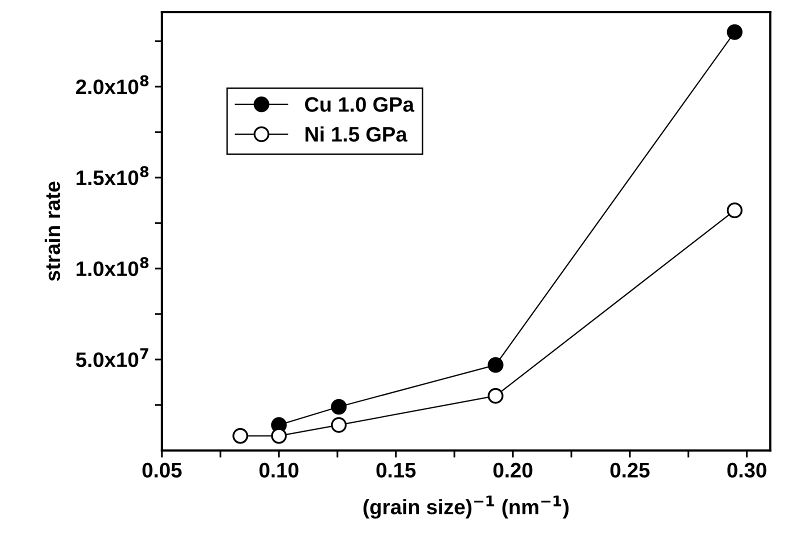 This screenshot has width=790, height=548. I want to click on x-tick-label: 0.15, so click(396, 470).